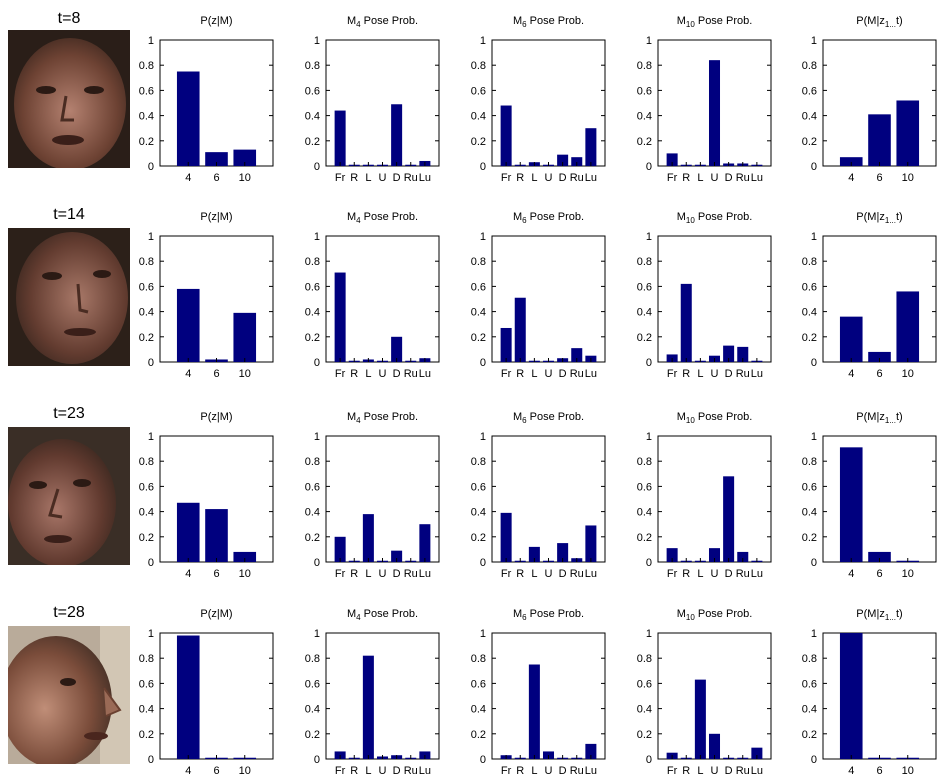 This screenshot has width=943, height=776. I want to click on bar-chart: P(M|z1...t) 0 0.2 0.4 0.6 0.8 1 4 6 10, so click(869, 295).